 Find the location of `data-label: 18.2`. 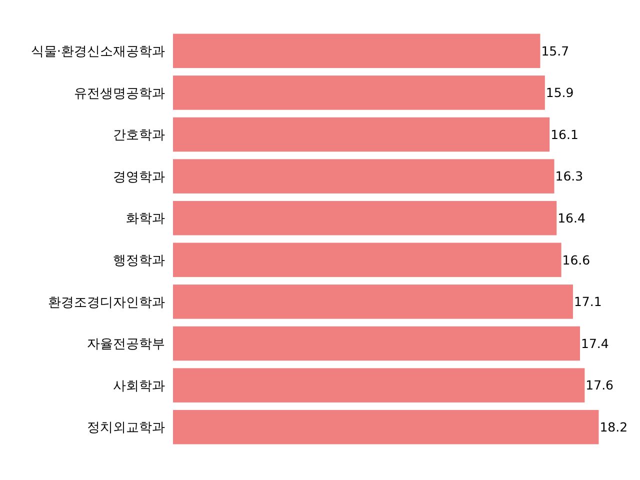

data-label: 18.2 is located at coordinates (614, 426).